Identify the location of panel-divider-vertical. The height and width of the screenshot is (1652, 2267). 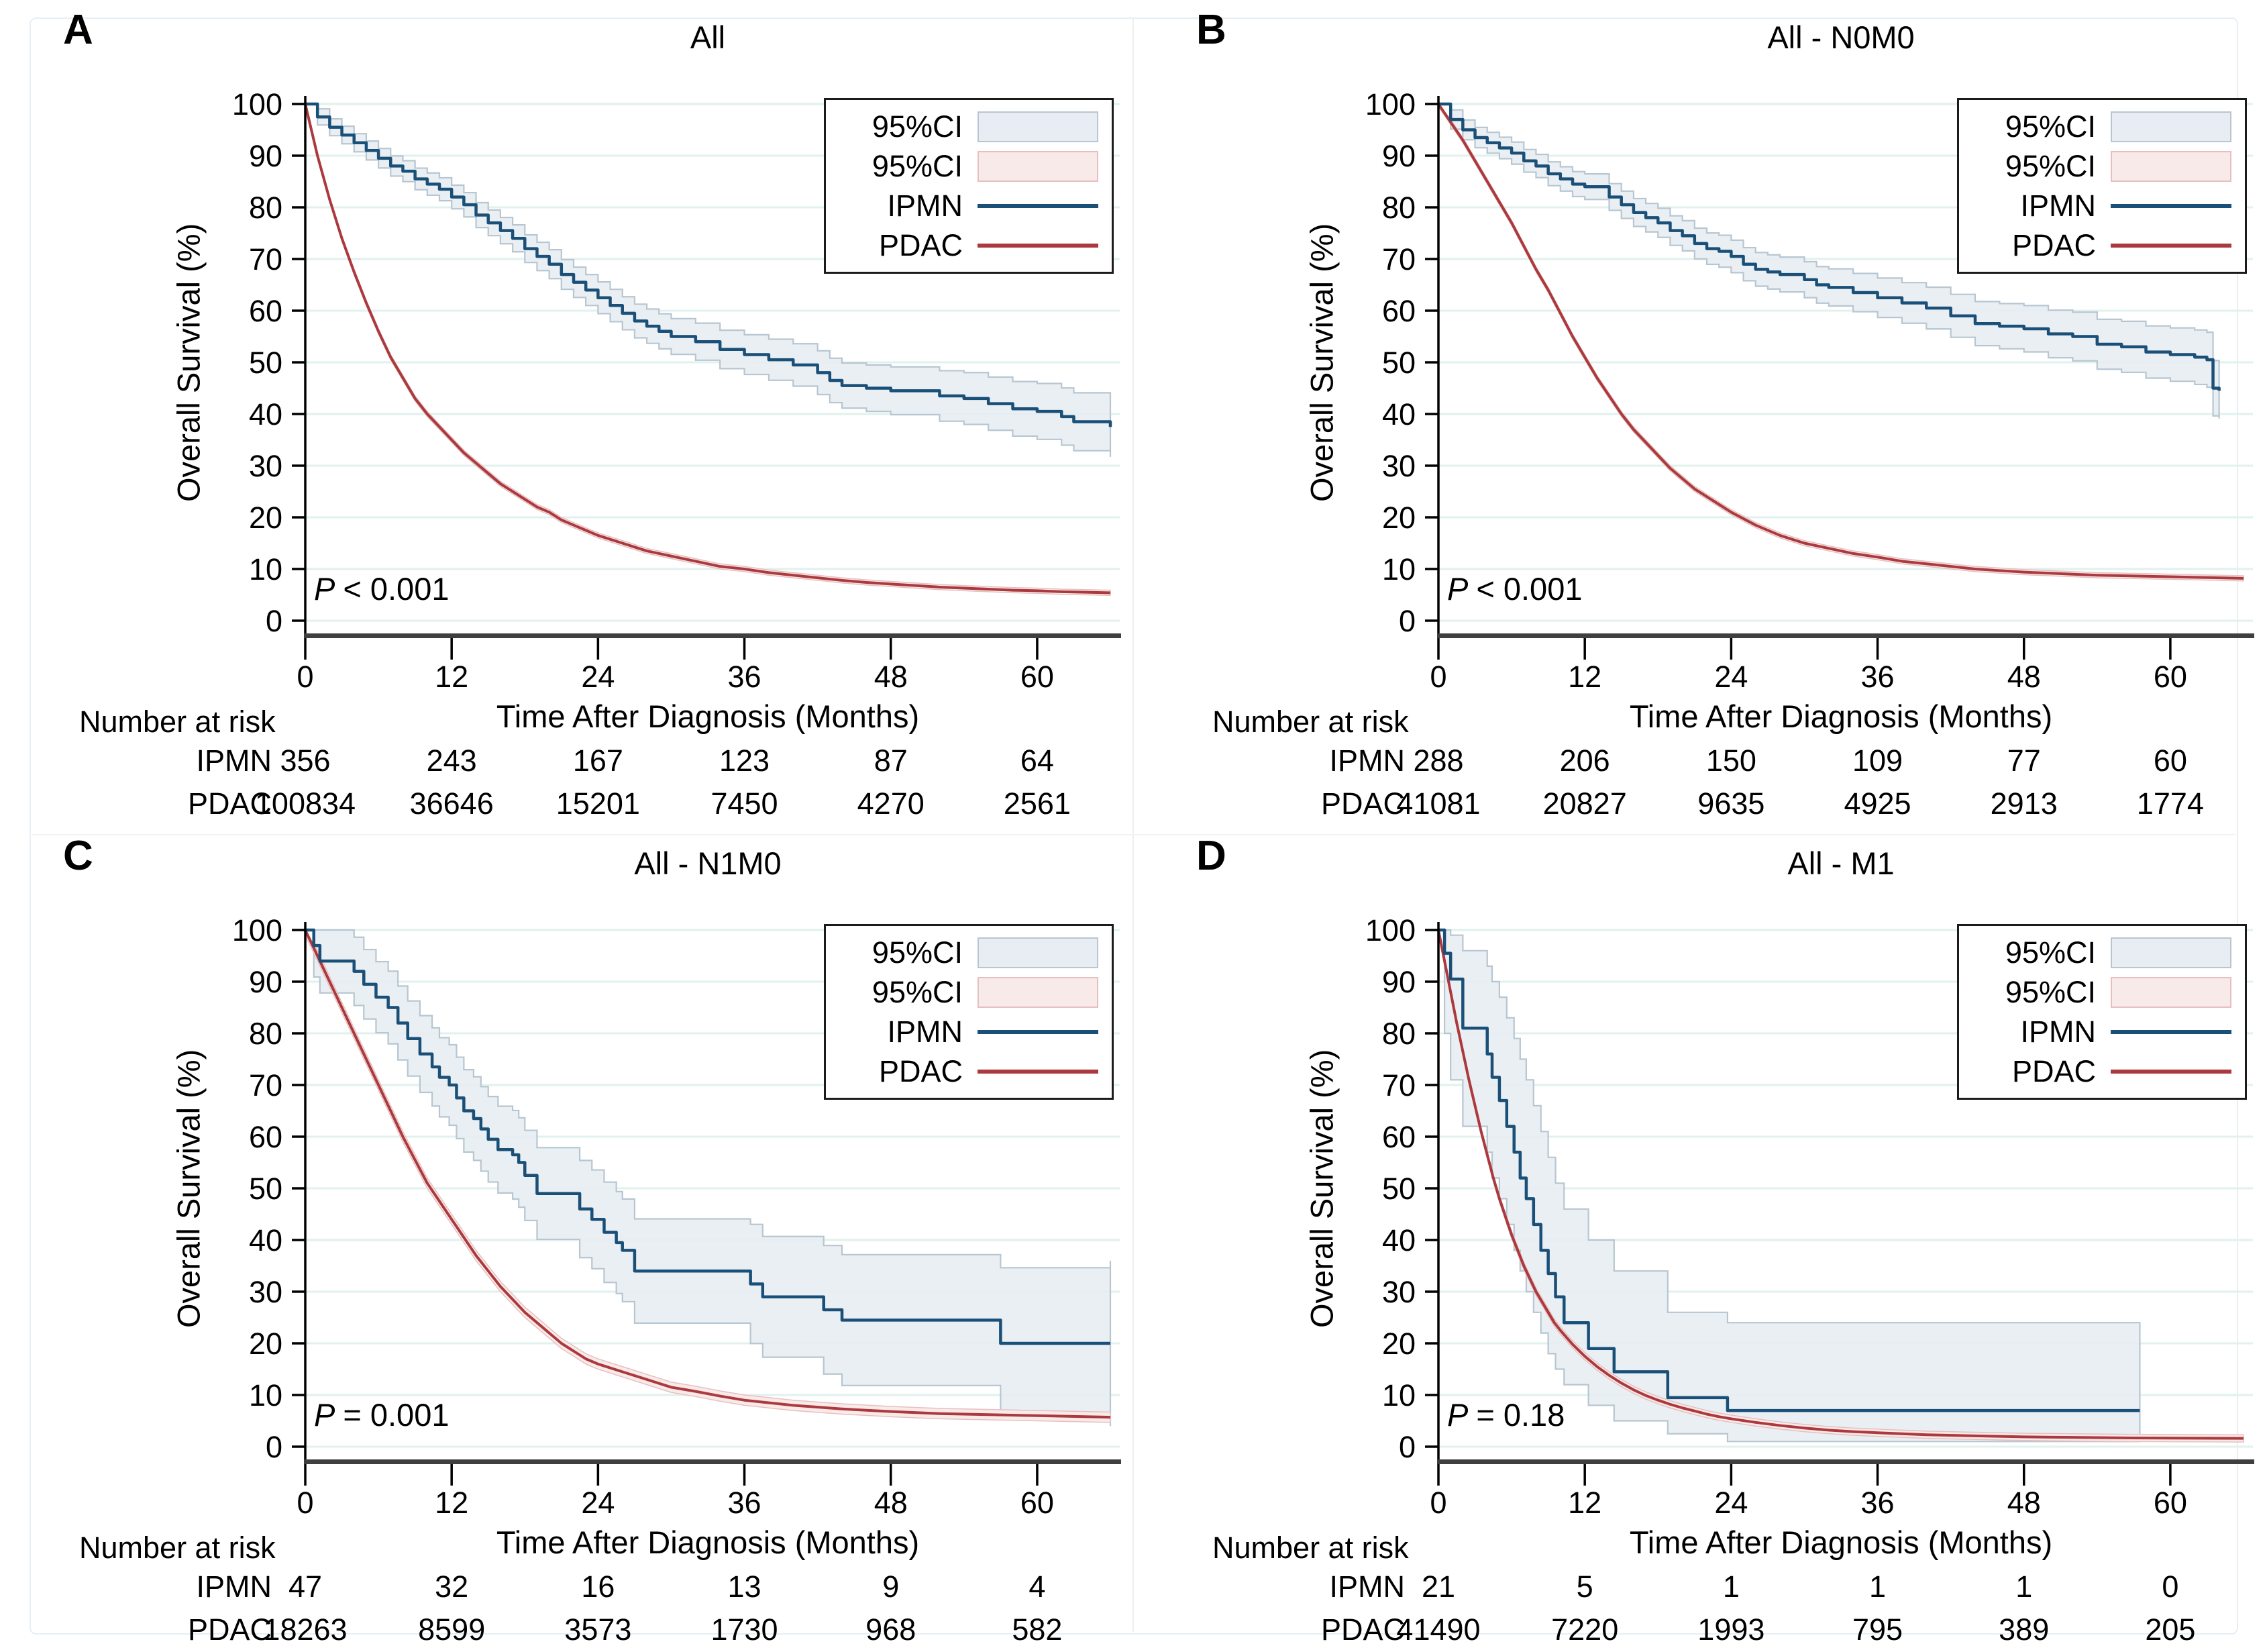
(1133, 824).